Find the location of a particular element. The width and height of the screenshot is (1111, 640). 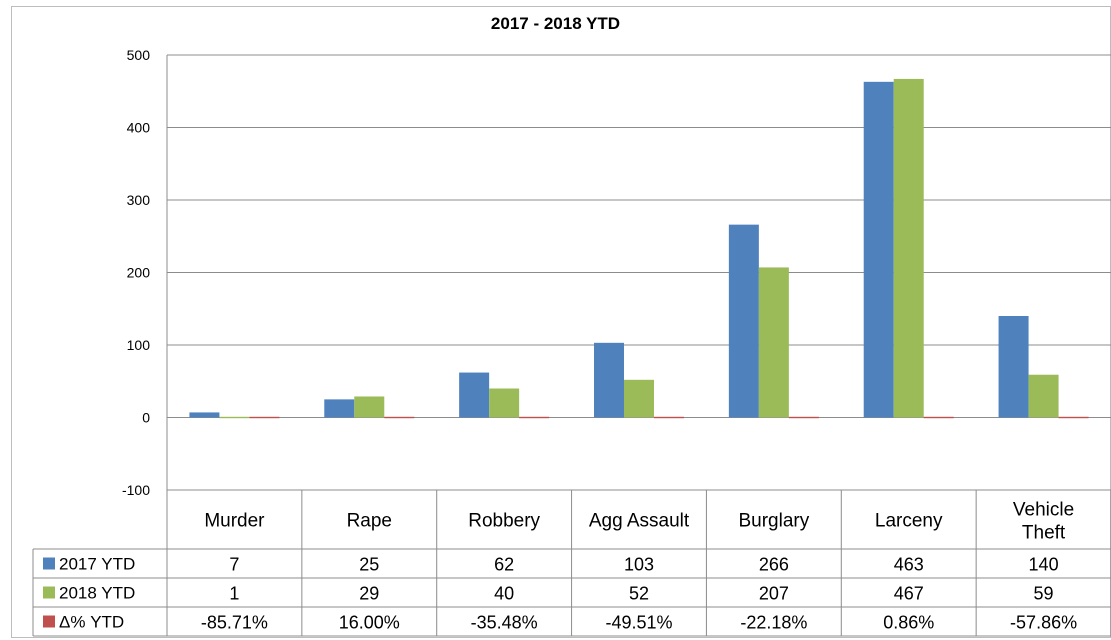

table-cell: 103 is located at coordinates (639, 565).